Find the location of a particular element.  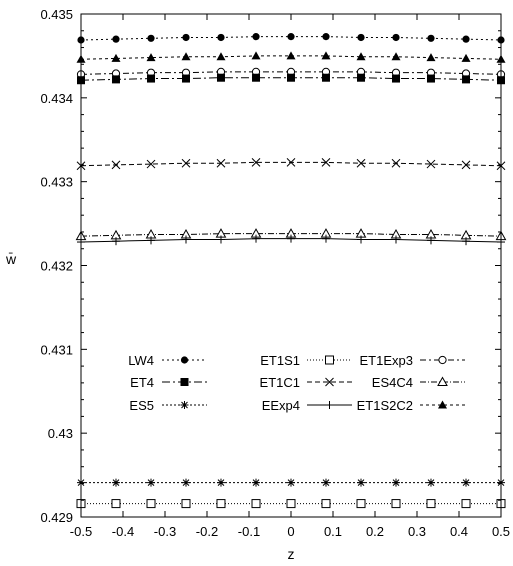

series-es5 is located at coordinates (291, 482).